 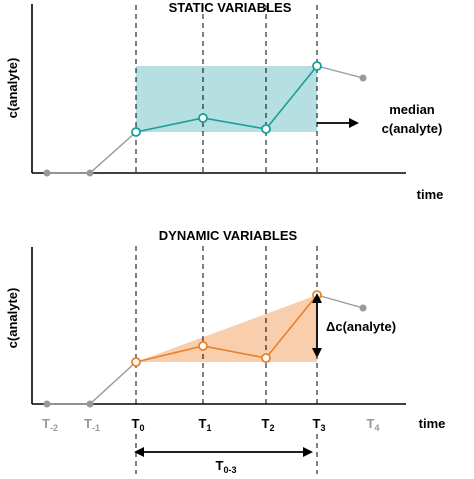 I want to click on span-label: T0-3, so click(x=226, y=466).